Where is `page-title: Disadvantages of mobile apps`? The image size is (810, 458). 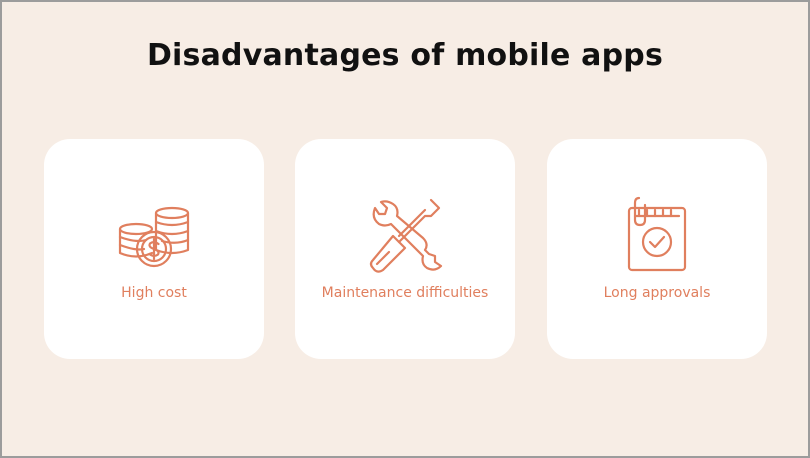 page-title: Disadvantages of mobile apps is located at coordinates (405, 55).